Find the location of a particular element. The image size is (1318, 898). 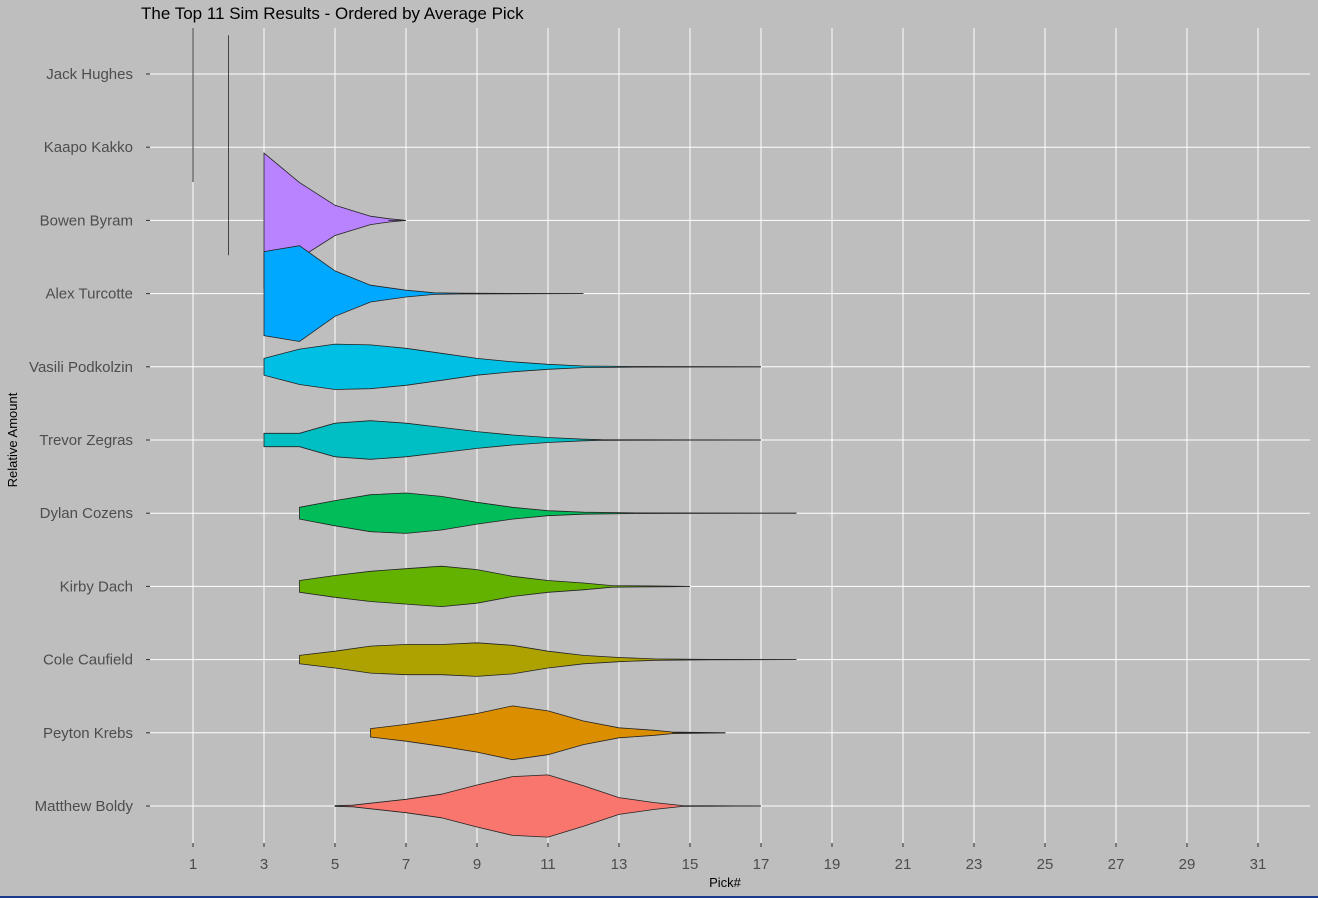

x-tick-label: 5 is located at coordinates (335, 864).